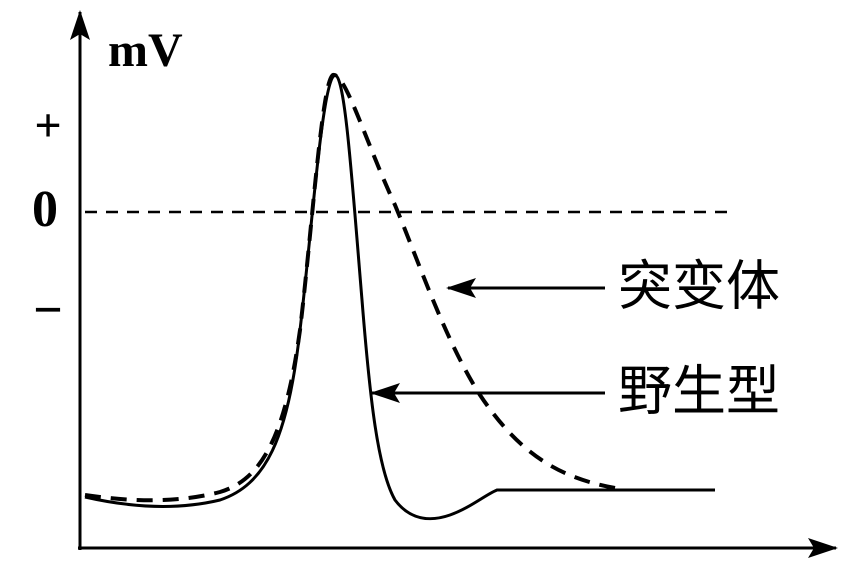 This screenshot has width=850, height=567. Describe the element at coordinates (699, 391) in the screenshot. I see `wild-type-label: 野生型` at that location.